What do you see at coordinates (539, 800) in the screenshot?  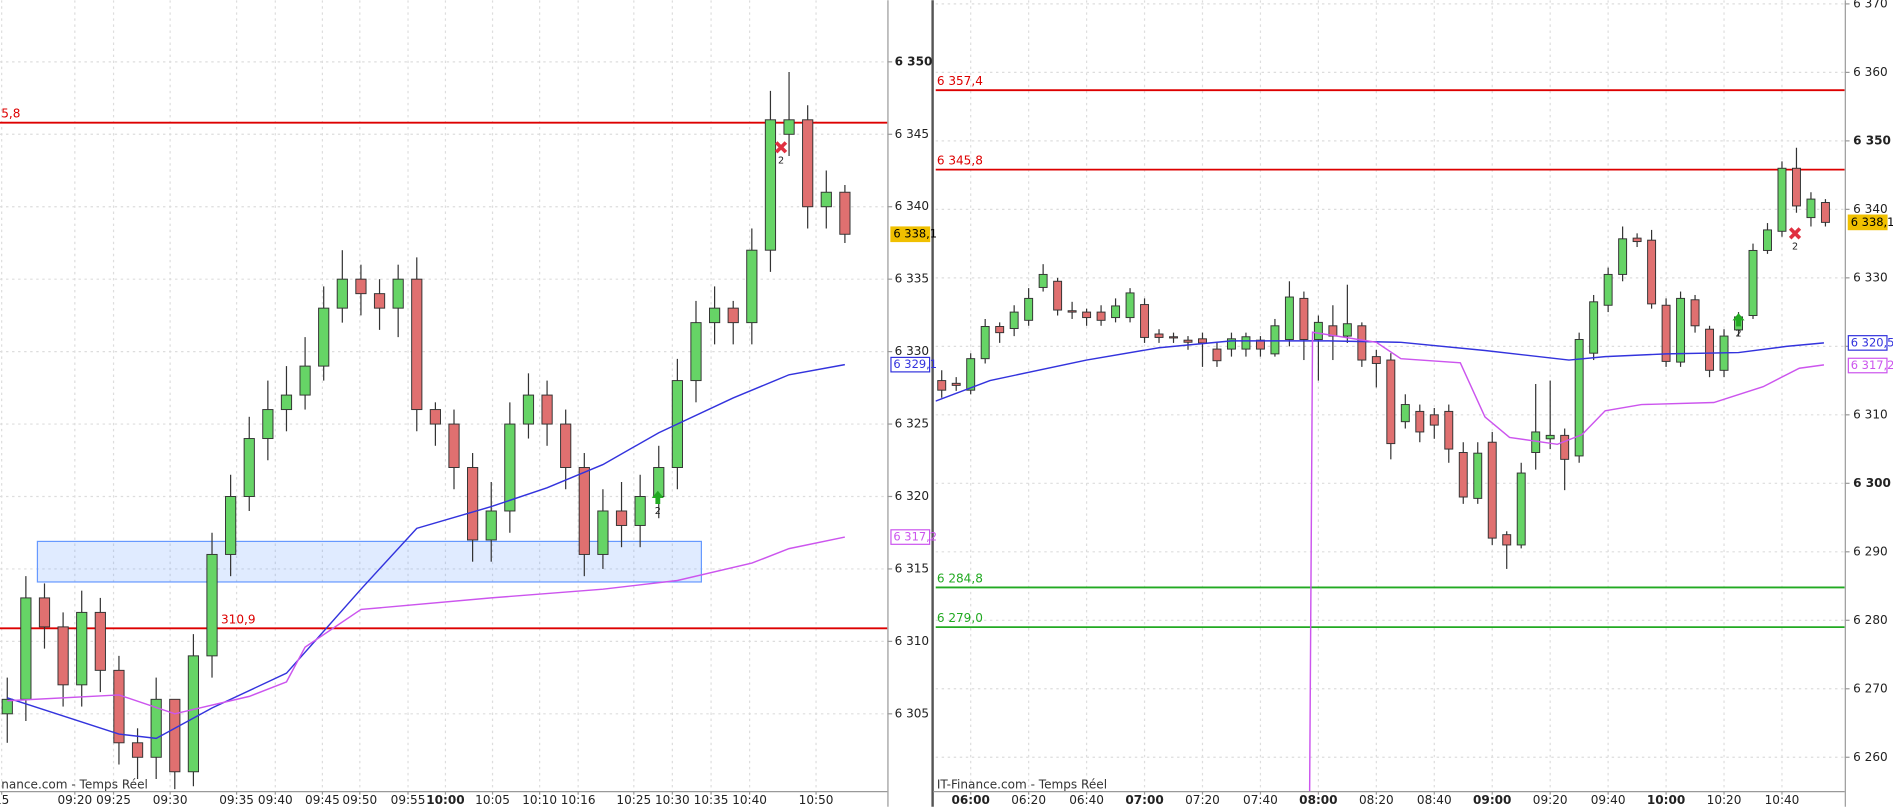 I see `x-tick-label: 10:10` at bounding box center [539, 800].